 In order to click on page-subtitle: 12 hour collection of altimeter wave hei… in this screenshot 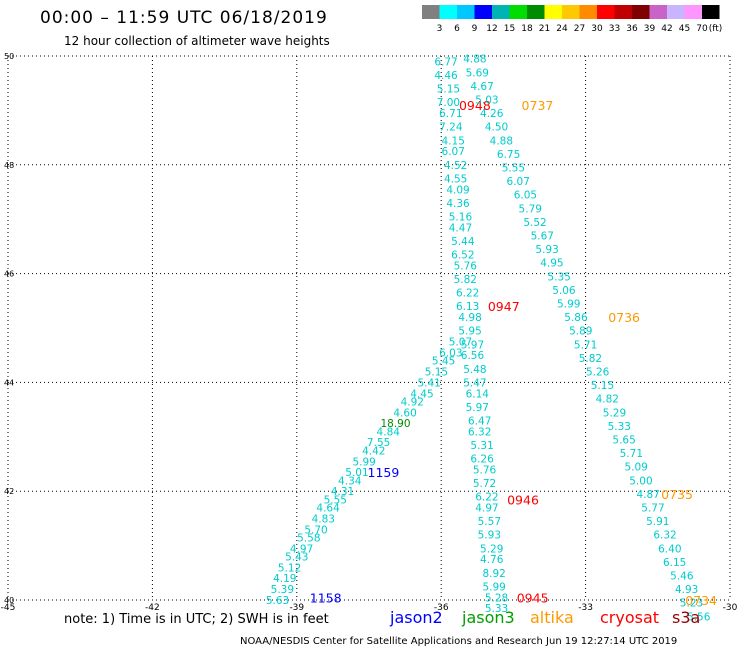, I will do `click(197, 41)`.